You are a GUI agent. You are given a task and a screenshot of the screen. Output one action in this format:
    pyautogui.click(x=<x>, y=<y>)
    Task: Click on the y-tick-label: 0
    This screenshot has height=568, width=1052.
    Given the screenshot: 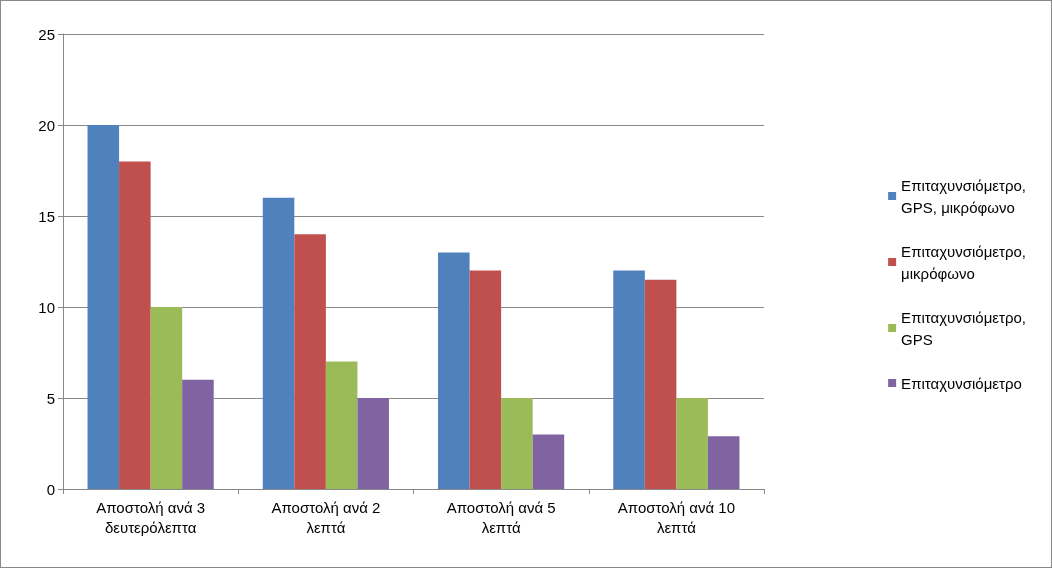 What is the action you would take?
    pyautogui.click(x=50, y=489)
    